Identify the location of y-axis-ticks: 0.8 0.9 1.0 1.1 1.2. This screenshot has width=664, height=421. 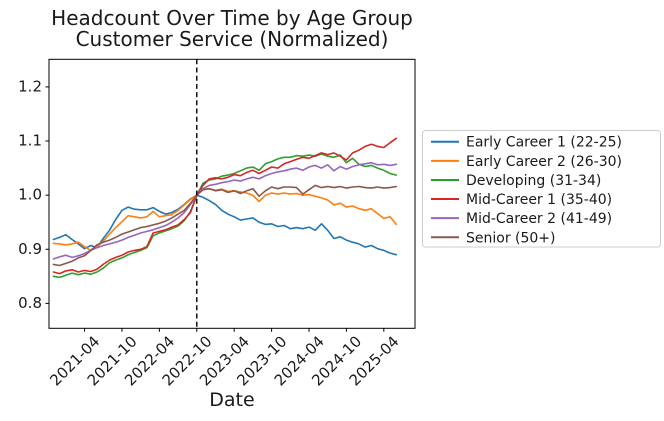
(33, 194).